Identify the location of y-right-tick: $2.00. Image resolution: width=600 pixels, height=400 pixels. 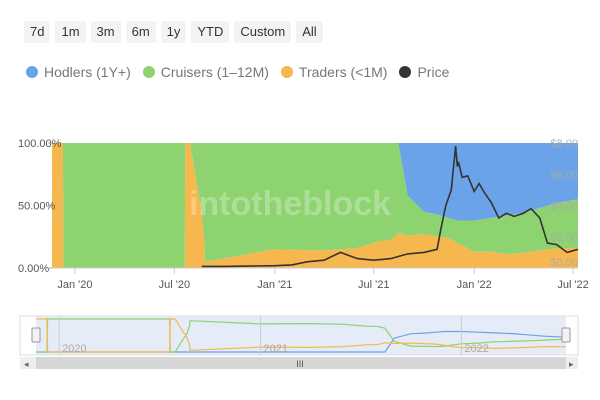
(564, 238).